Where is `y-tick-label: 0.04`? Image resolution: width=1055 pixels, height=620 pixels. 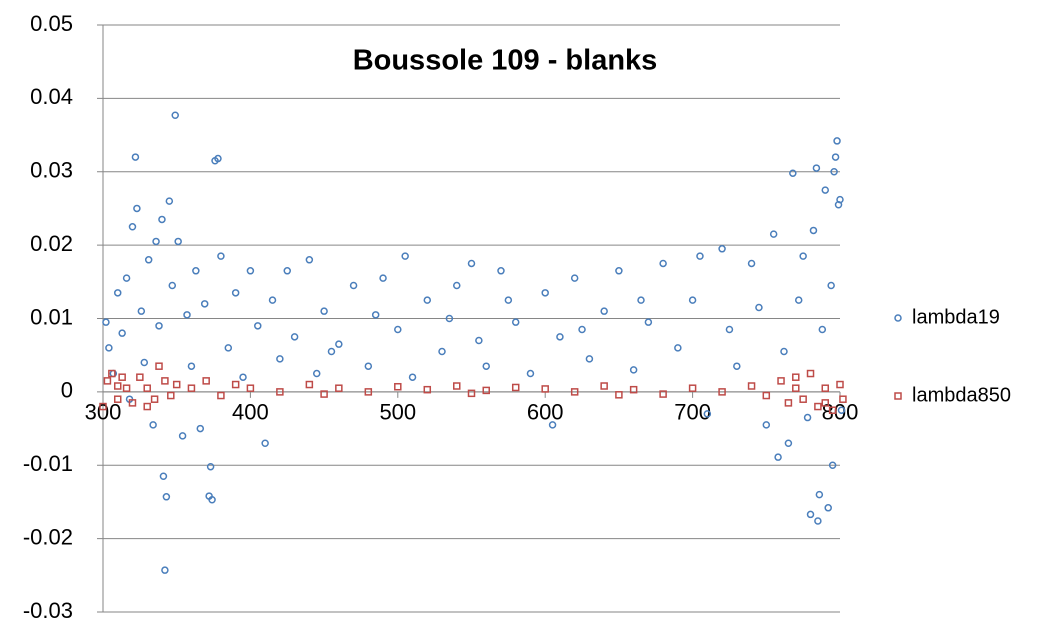
y-tick-label: 0.04 is located at coordinates (51, 96).